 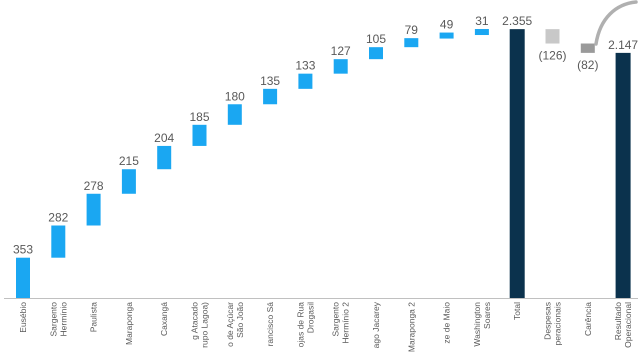 What do you see at coordinates (477, 324) in the screenshot?
I see `category-label-13-line-0: Washington` at bounding box center [477, 324].